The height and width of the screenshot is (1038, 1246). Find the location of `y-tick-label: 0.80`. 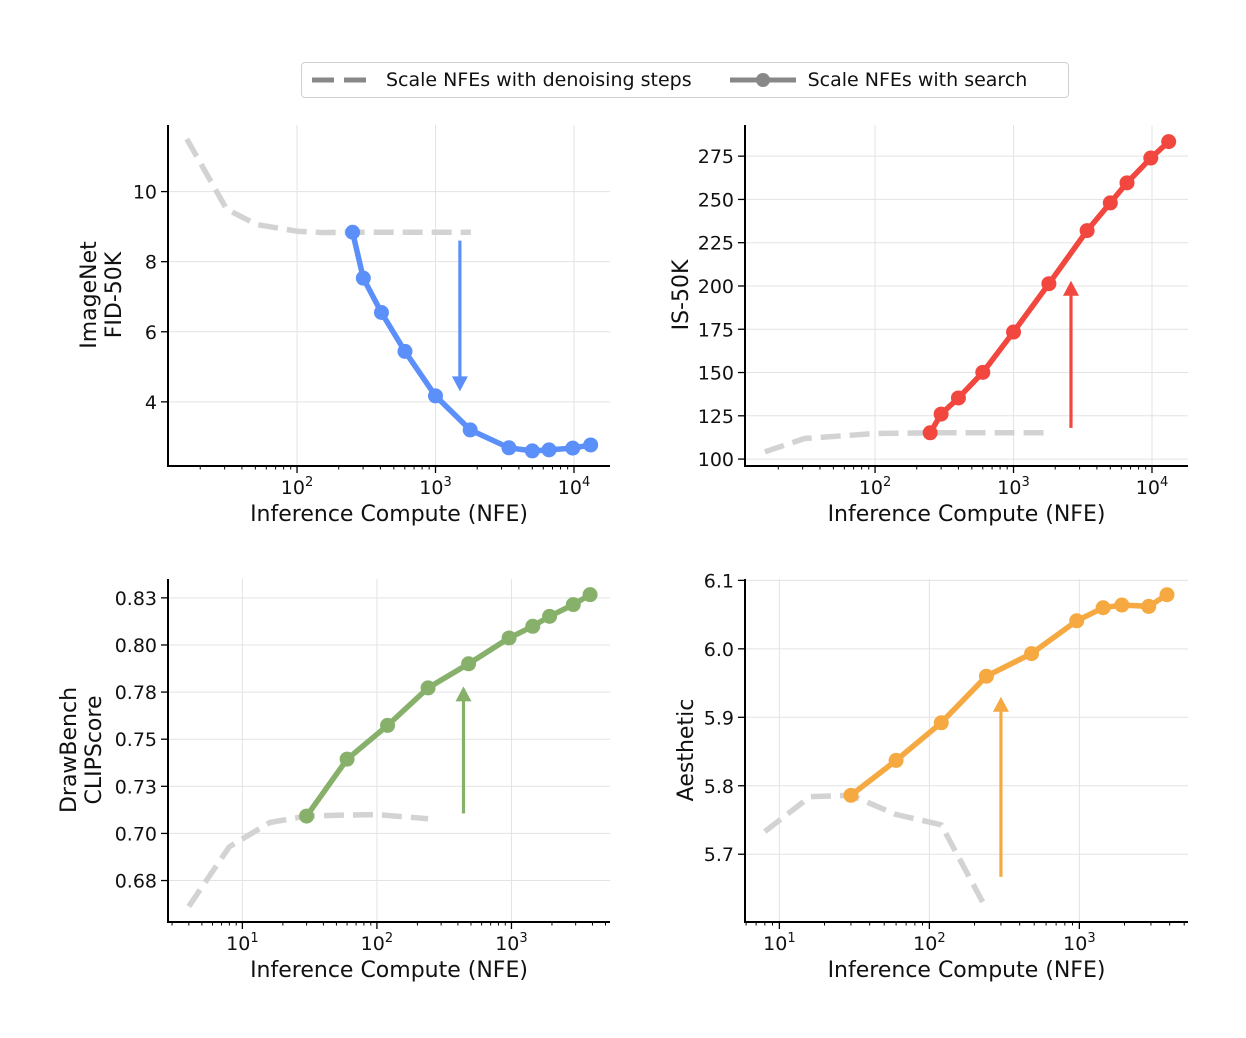

y-tick-label: 0.80 is located at coordinates (136, 646).